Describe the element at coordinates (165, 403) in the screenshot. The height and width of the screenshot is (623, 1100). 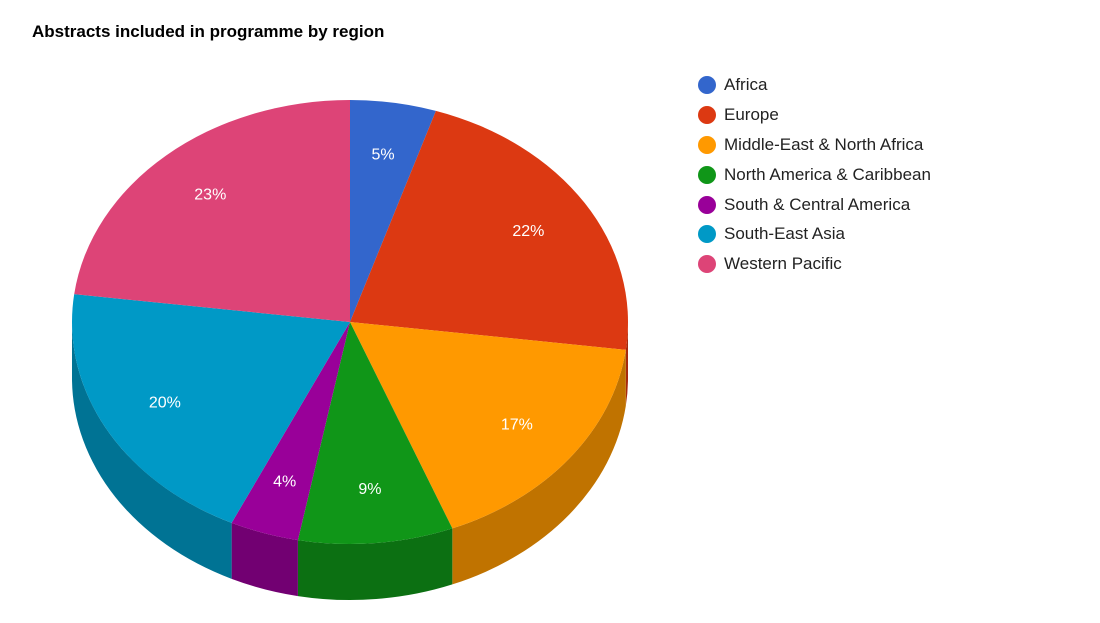
I see `slice-label-5: 20%` at that location.